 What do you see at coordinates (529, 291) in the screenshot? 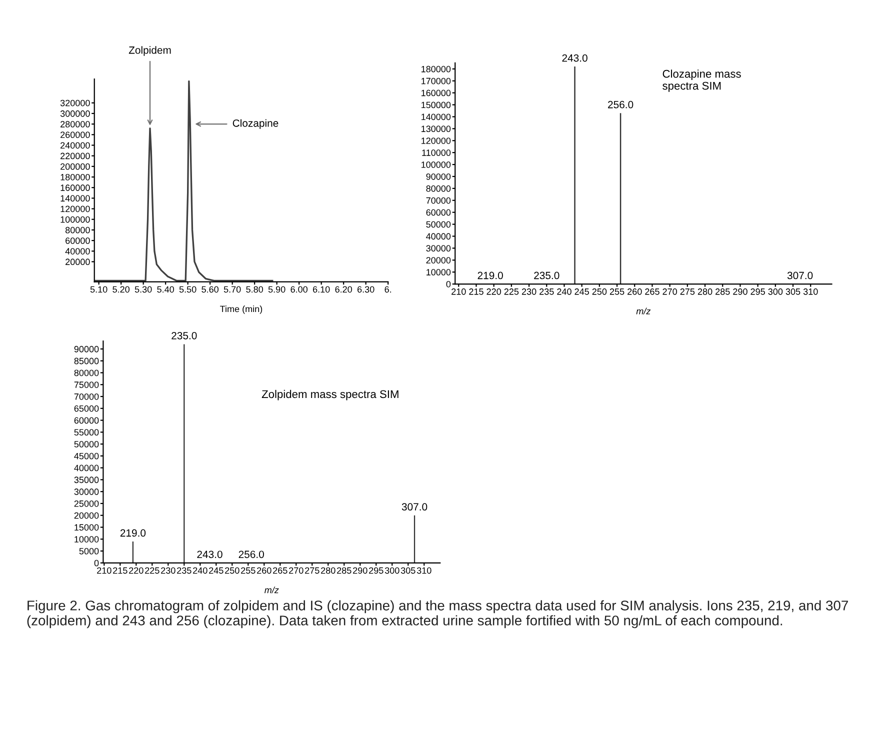
I see `x-tick-label: 230` at bounding box center [529, 291].